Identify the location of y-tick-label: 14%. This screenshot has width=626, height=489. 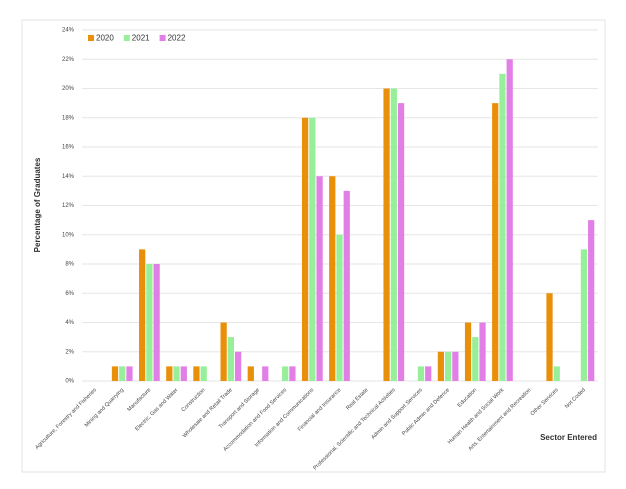
(68, 177).